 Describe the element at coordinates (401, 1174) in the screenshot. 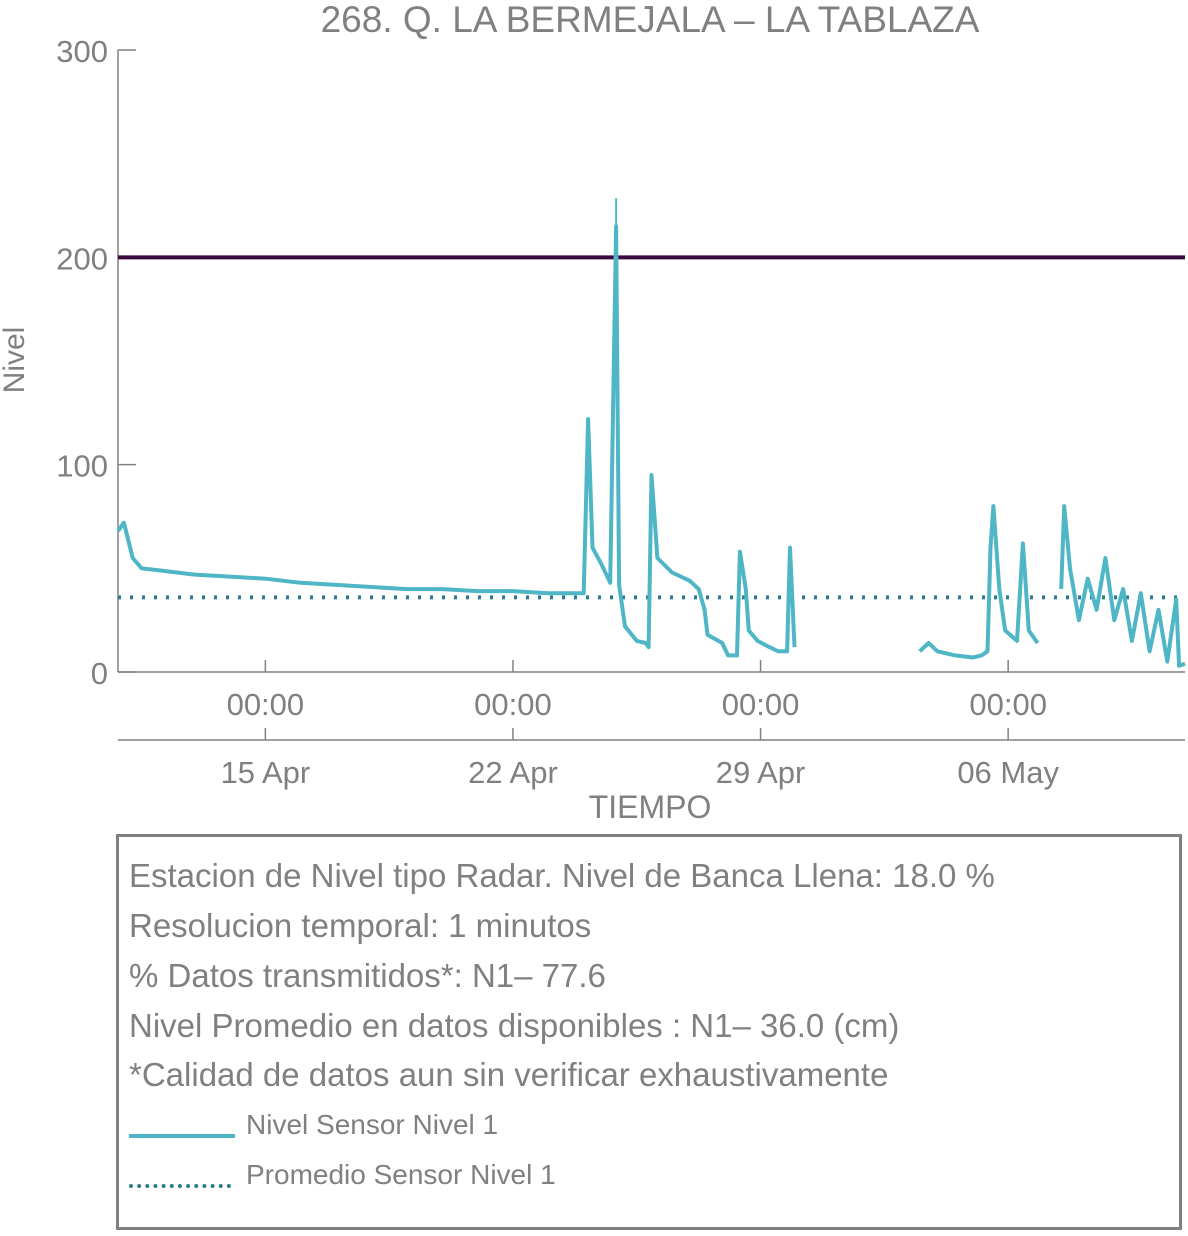

I see `legend-mean-label: Promedio Sensor Nivel 1` at that location.